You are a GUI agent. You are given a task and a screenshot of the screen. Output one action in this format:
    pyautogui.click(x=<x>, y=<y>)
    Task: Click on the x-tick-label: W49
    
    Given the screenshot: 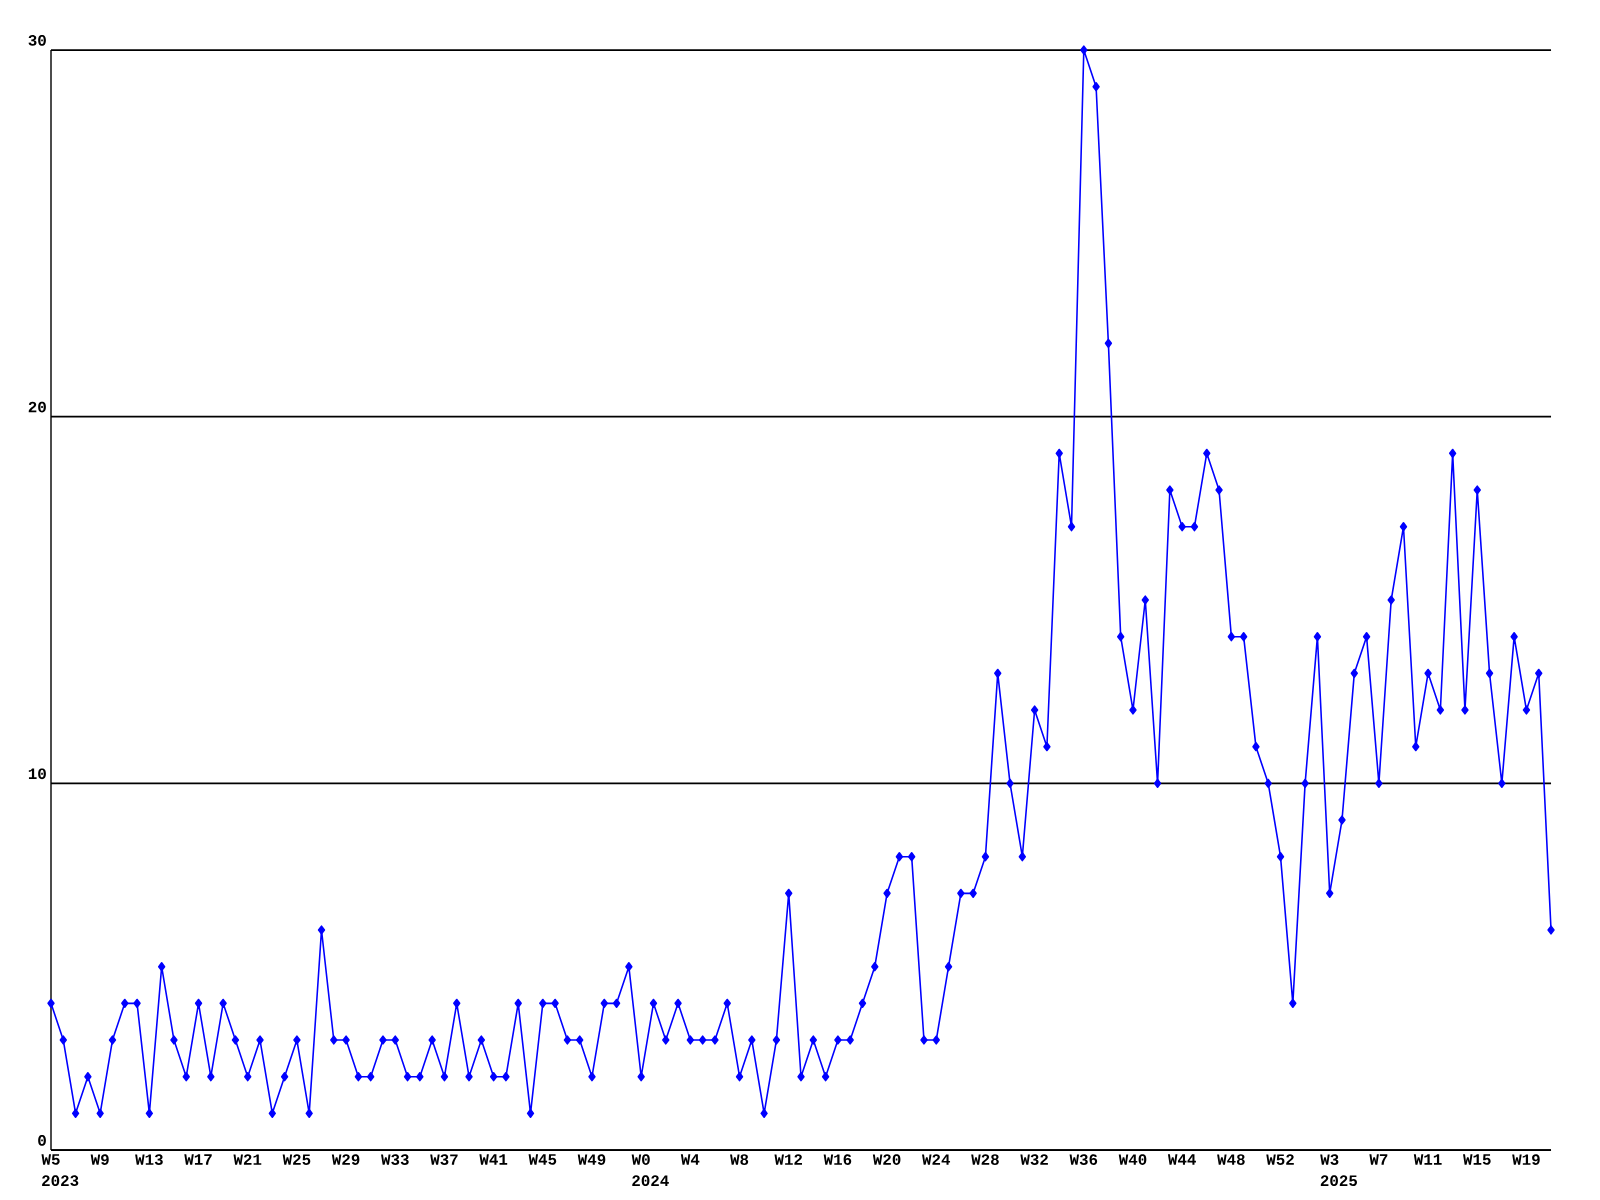 What is the action you would take?
    pyautogui.click(x=591, y=1159)
    